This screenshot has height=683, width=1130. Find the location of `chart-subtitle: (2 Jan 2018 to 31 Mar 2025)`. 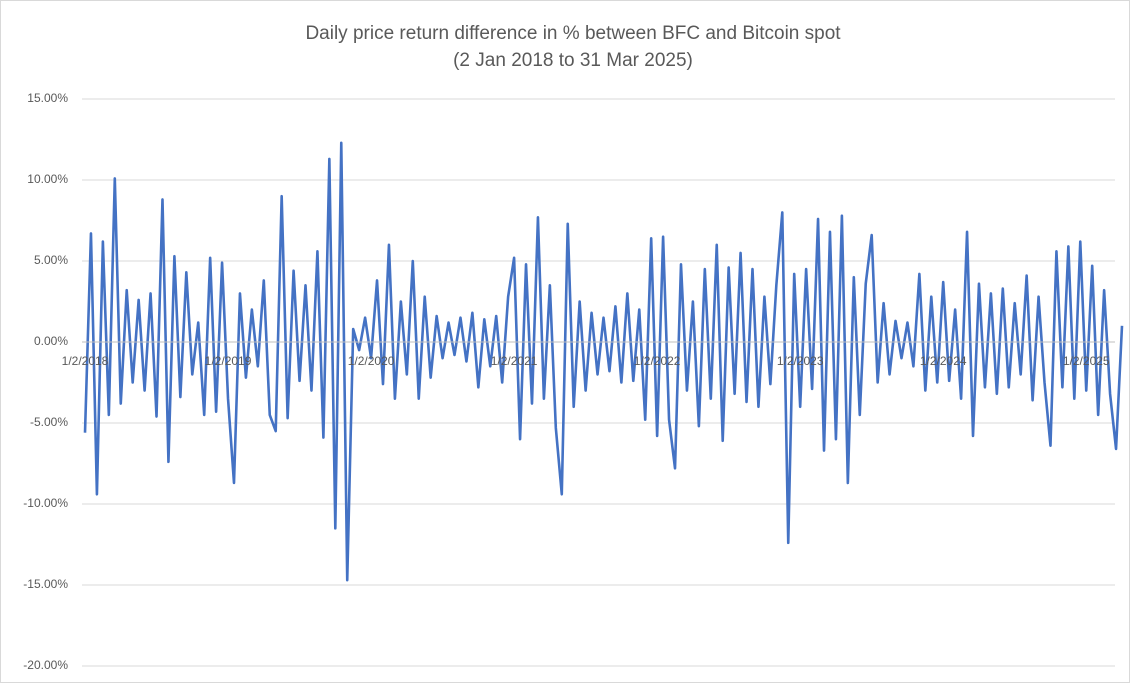

chart-subtitle: (2 Jan 2018 to 31 Mar 2025) is located at coordinates (573, 60).